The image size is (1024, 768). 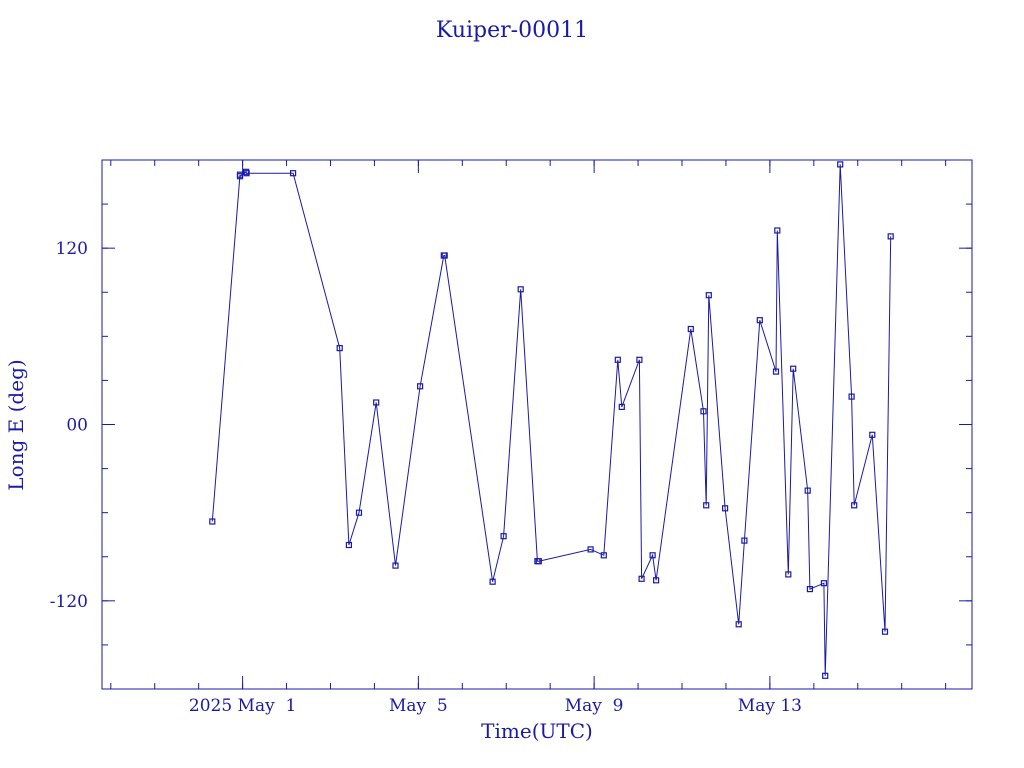 What do you see at coordinates (242, 706) in the screenshot?
I see `x-tick-label: 2025 May 1` at bounding box center [242, 706].